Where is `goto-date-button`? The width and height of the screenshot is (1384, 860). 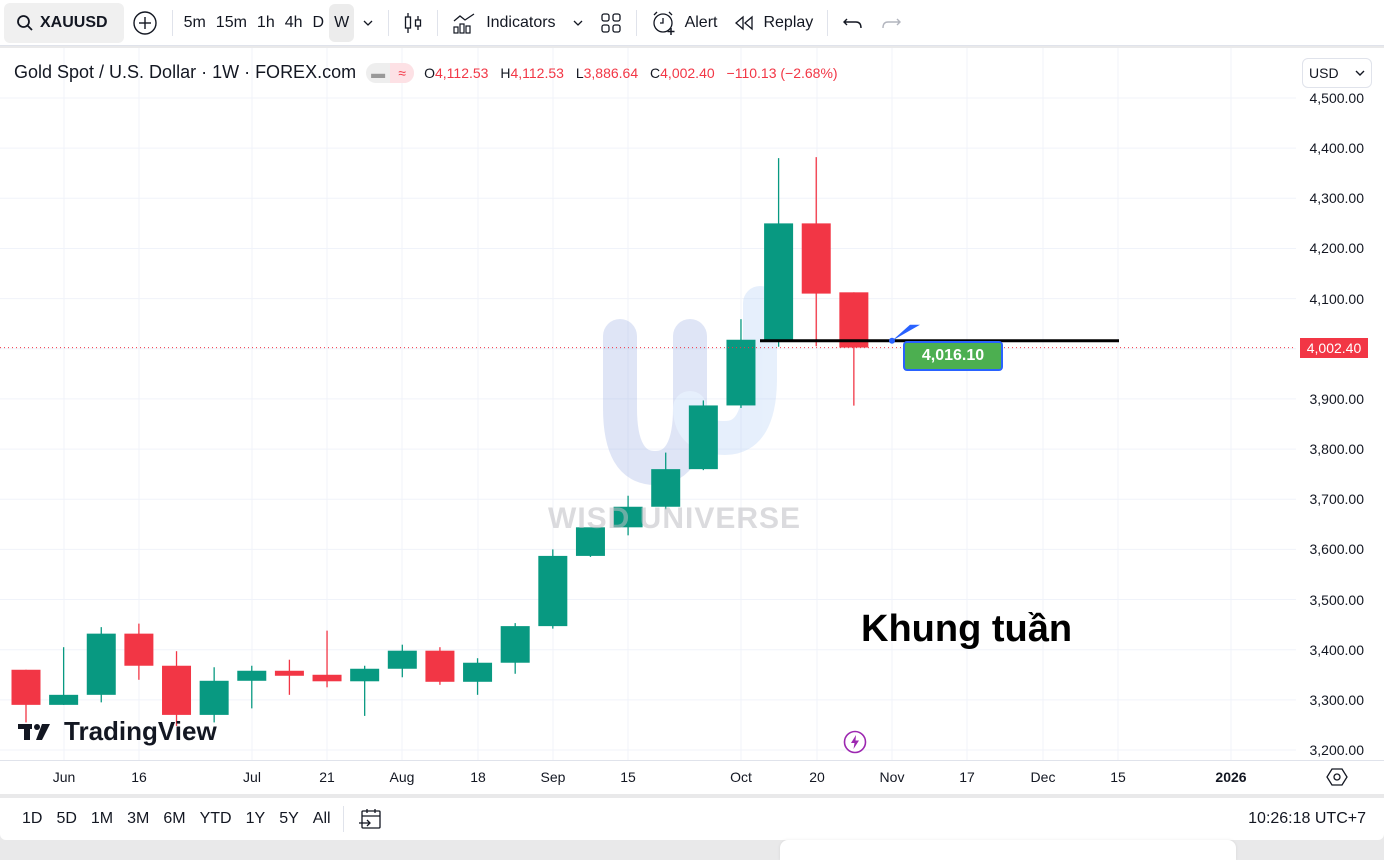 goto-date-button is located at coordinates (371, 819).